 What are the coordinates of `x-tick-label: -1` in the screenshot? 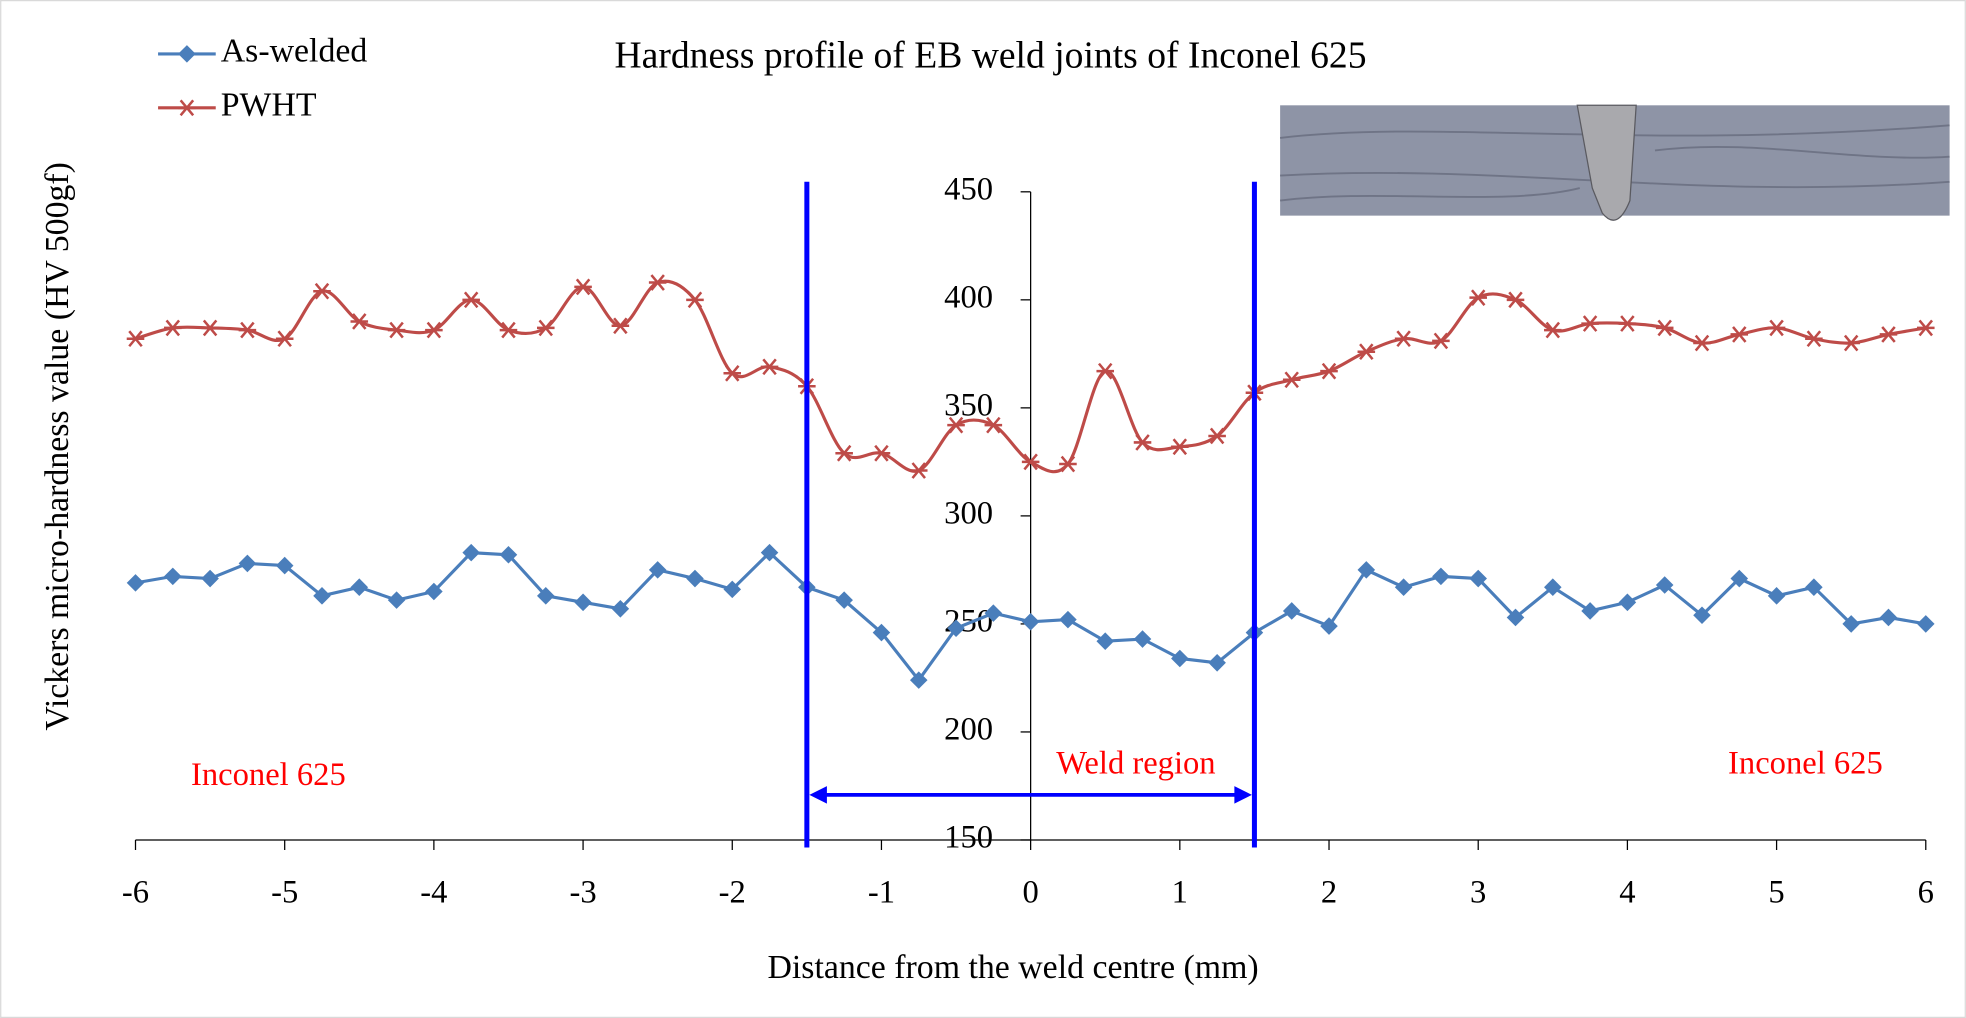 It's located at (881, 893).